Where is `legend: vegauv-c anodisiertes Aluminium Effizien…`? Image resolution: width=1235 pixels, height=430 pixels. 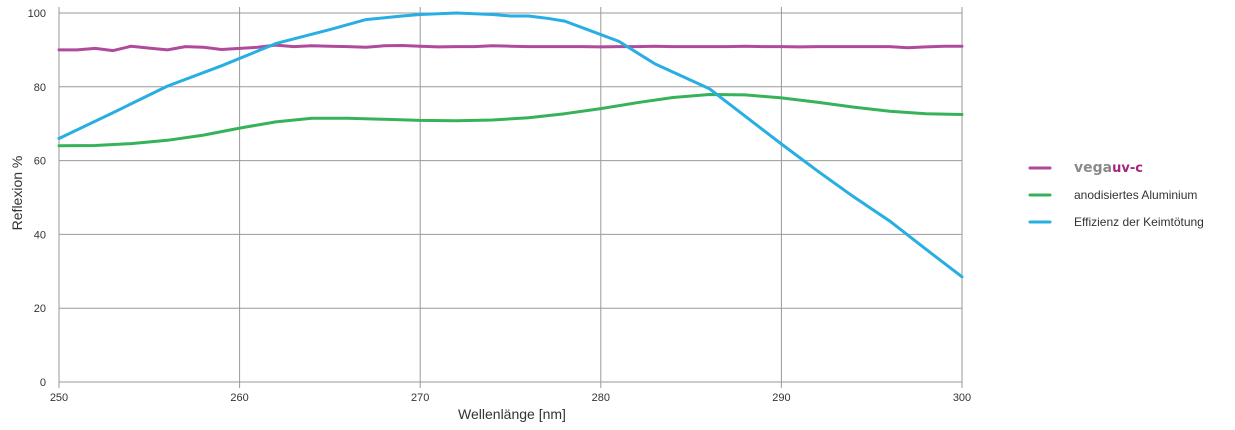
legend: vegauv-c anodisiertes Aluminium Effizien… is located at coordinates (1116, 194).